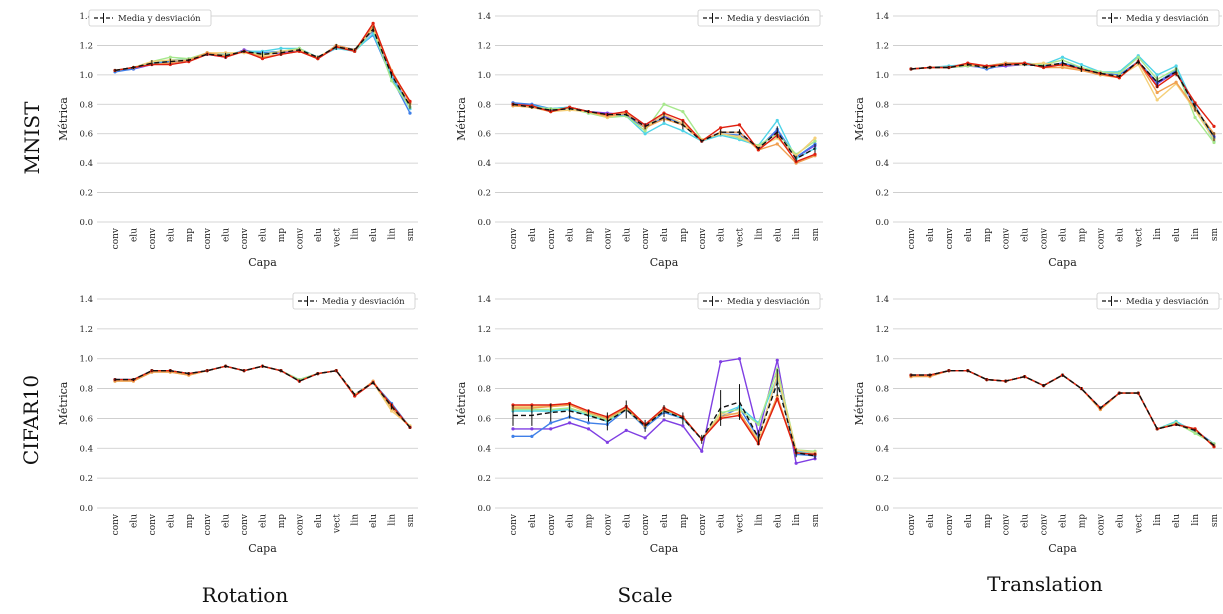  I want to click on x-axis-label: Capa, so click(262, 548).